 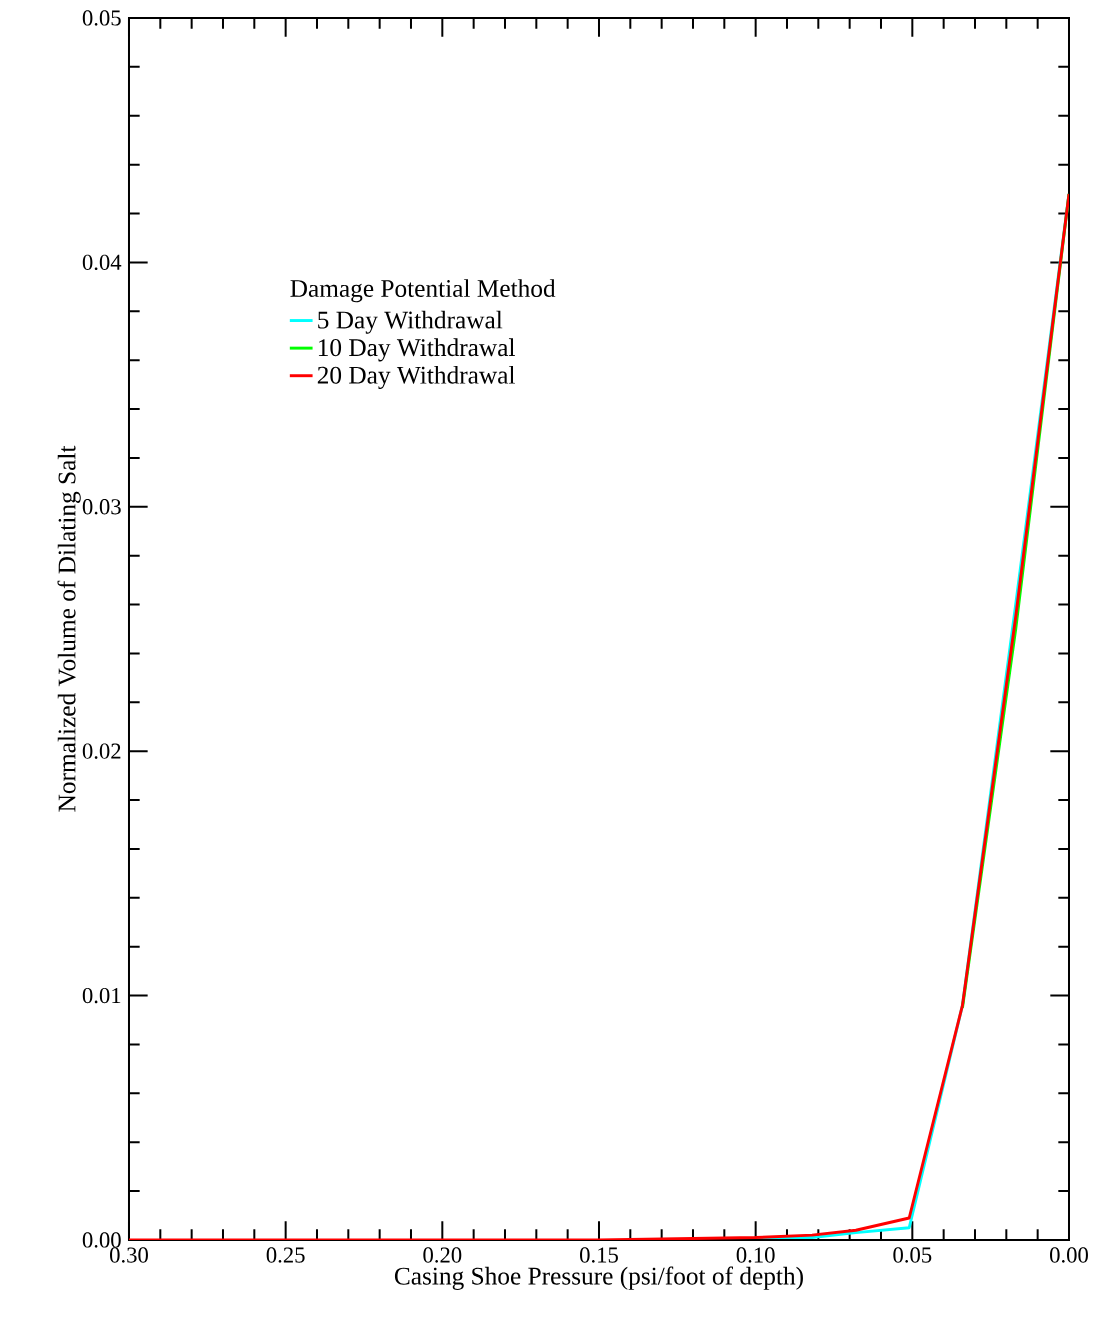 I want to click on y-tick-label: 0.03, so click(x=101, y=507).